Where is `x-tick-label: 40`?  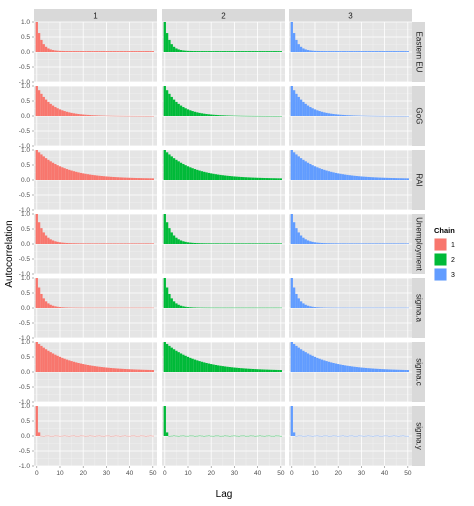 x-tick-label: 40 is located at coordinates (130, 473).